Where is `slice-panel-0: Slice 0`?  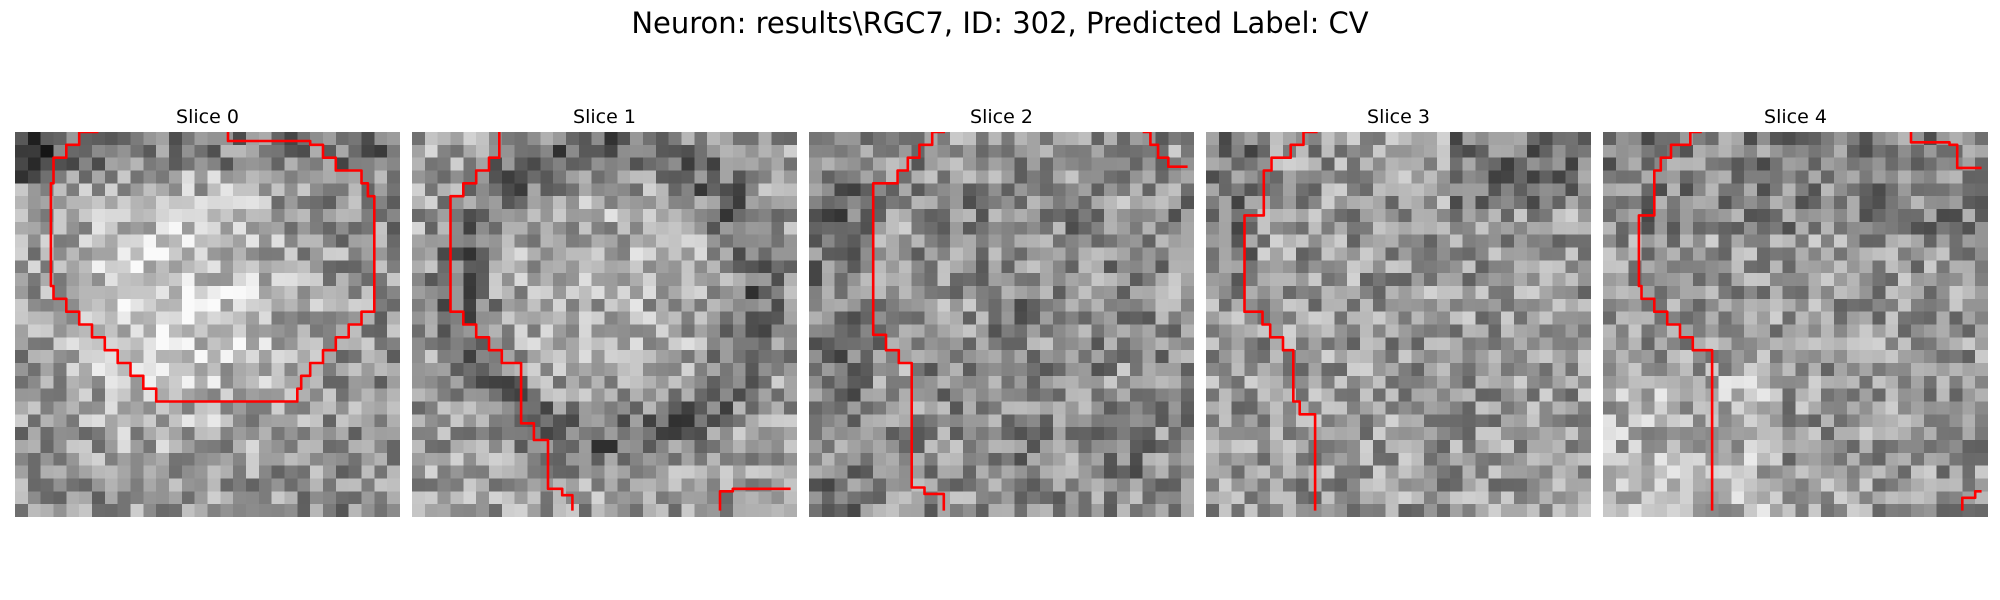 slice-panel-0: Slice 0 is located at coordinates (207, 311).